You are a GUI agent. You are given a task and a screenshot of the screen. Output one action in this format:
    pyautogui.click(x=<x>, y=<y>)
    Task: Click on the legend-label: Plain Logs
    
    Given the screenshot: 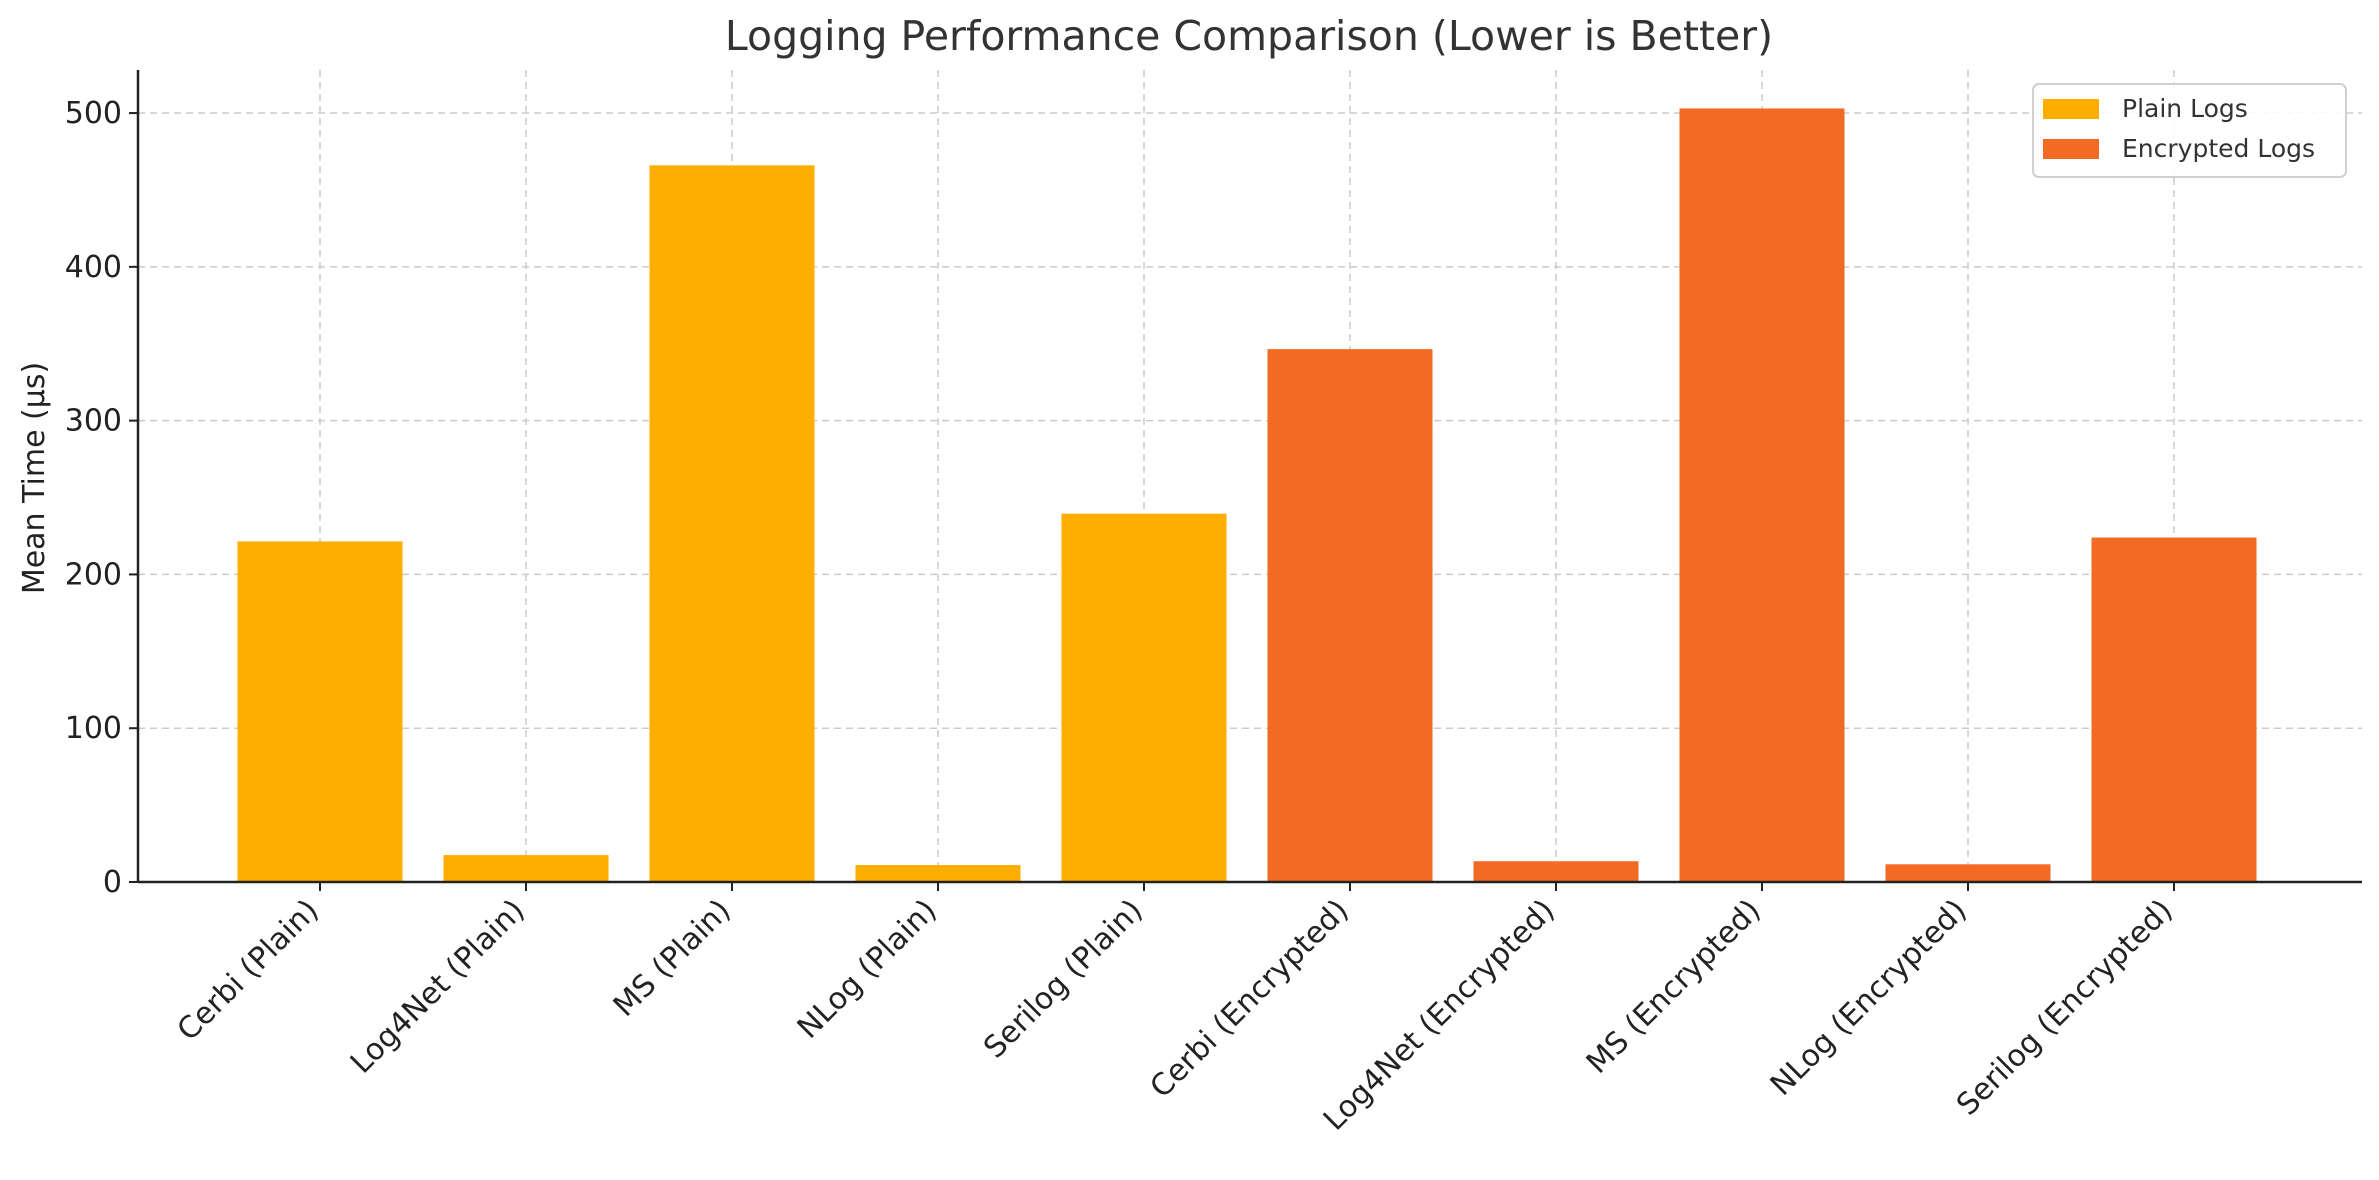 What is the action you would take?
    pyautogui.click(x=2185, y=108)
    